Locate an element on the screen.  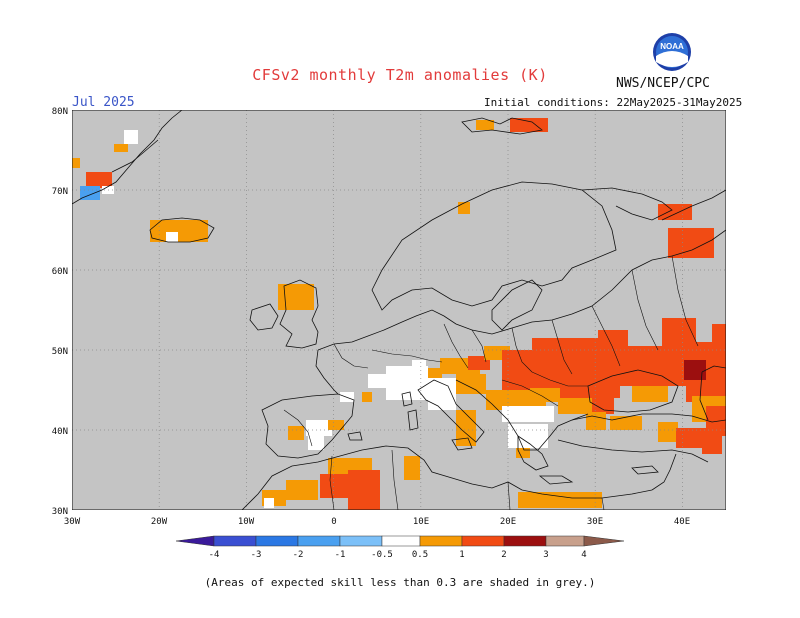
noaa-logo: NOAA is located at coordinates (672, 52).